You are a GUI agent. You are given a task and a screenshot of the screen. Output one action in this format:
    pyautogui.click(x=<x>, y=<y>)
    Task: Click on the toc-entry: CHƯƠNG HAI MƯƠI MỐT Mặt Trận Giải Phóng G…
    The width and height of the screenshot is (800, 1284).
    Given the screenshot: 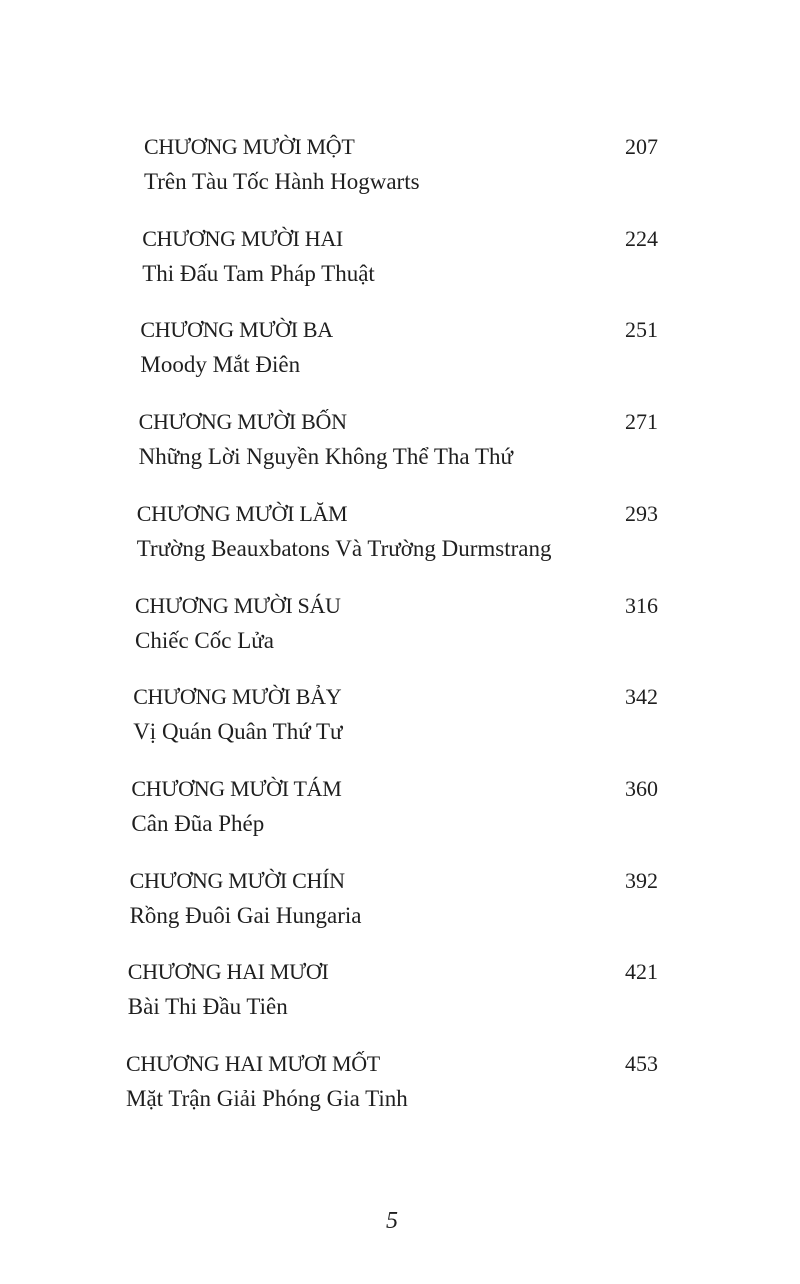 What is the action you would take?
    pyautogui.click(x=392, y=1082)
    